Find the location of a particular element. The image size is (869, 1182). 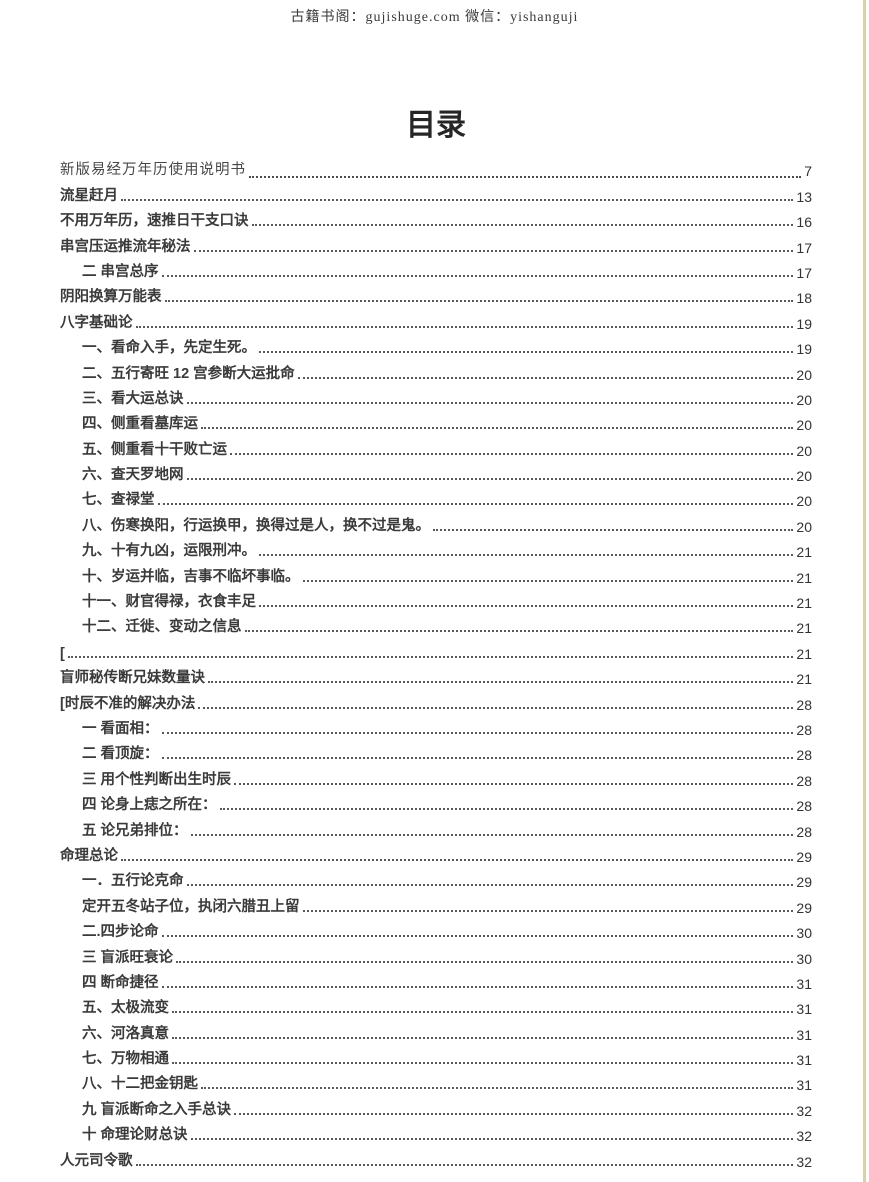

toc-entry-label: 四、侧重看墓库运 is located at coordinates (140, 424).